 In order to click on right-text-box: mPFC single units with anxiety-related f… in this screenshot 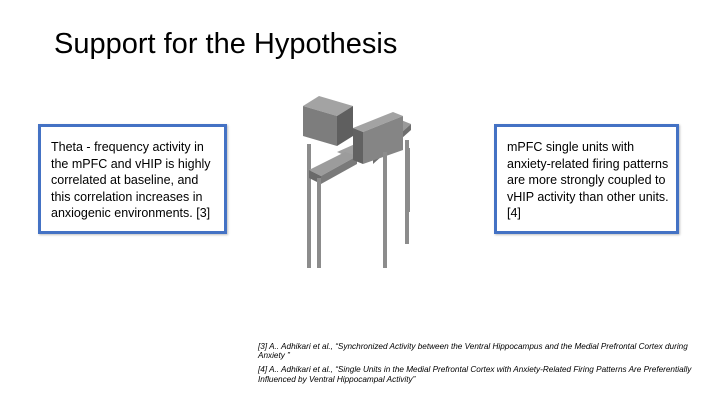, I will do `click(586, 179)`.